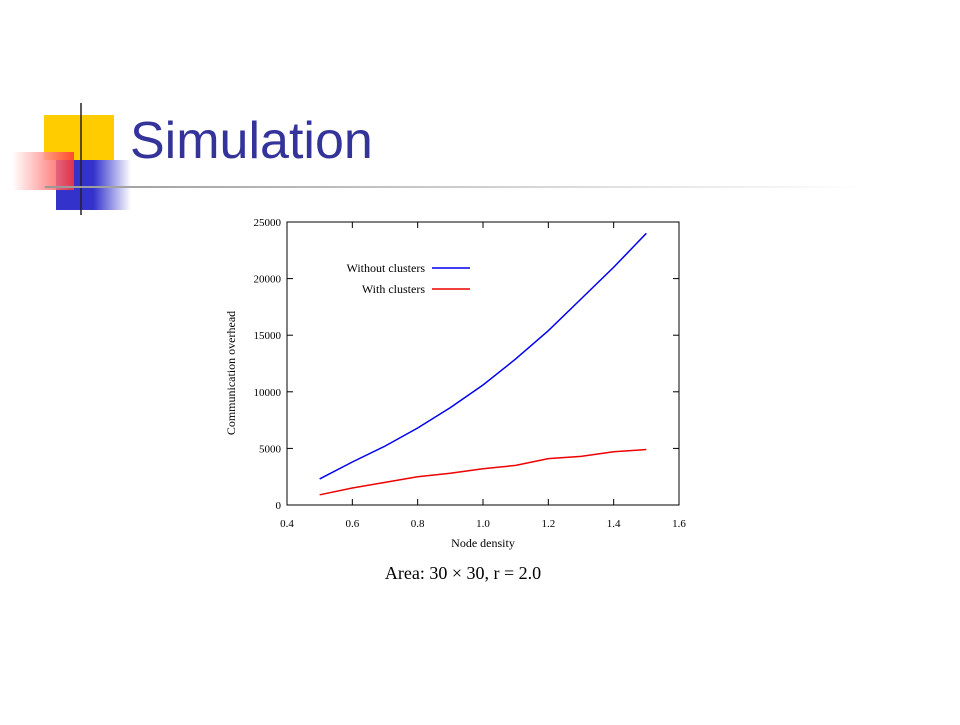 The width and height of the screenshot is (960, 725). What do you see at coordinates (231, 373) in the screenshot?
I see `y-axis-label: Communication overhead` at bounding box center [231, 373].